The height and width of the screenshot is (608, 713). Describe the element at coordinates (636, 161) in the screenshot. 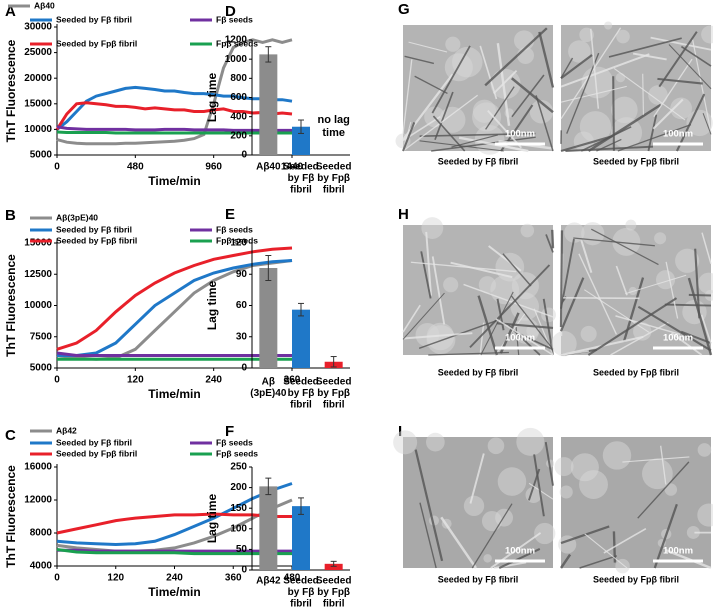

I see `image-caption: Seeded by Fpβ fibril` at that location.